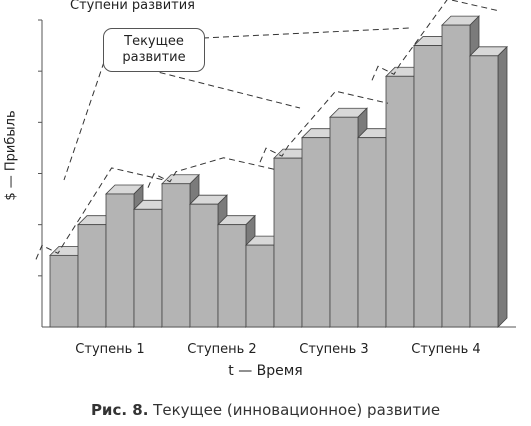 Image resolution: width=531 pixels, height=426 pixels. I want to click on stages-annotation: Ступени развития, so click(133, 6).